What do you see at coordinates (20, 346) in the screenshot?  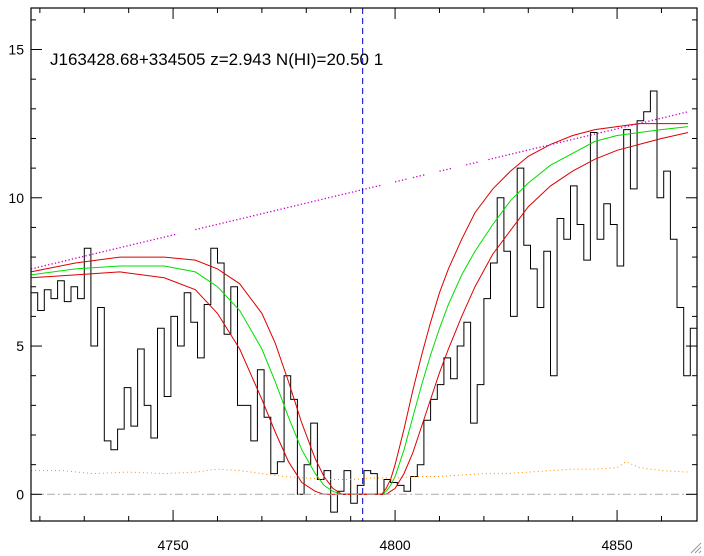 I see `y-tick-label: 5` at bounding box center [20, 346].